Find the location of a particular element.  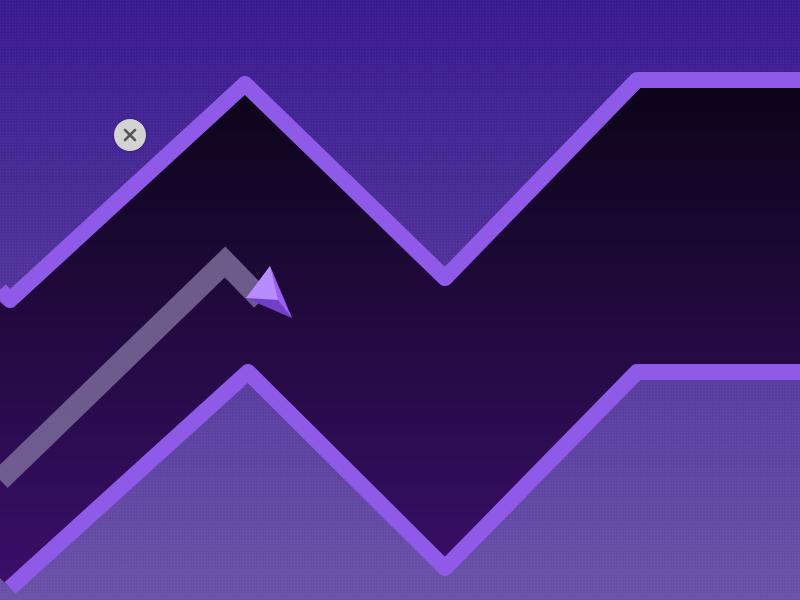

close-button is located at coordinates (130, 135).